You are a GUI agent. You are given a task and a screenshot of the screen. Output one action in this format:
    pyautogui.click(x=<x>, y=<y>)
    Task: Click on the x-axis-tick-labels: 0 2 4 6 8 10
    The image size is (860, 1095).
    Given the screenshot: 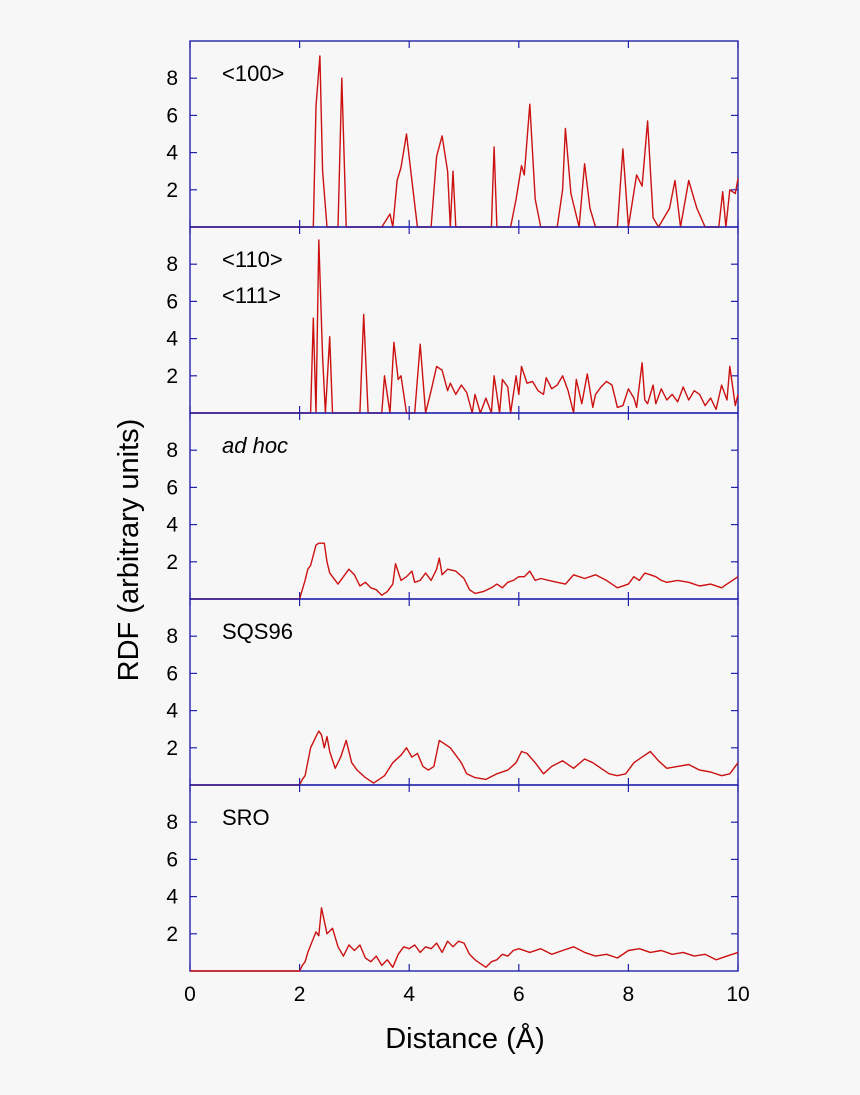 What is the action you would take?
    pyautogui.click(x=467, y=994)
    